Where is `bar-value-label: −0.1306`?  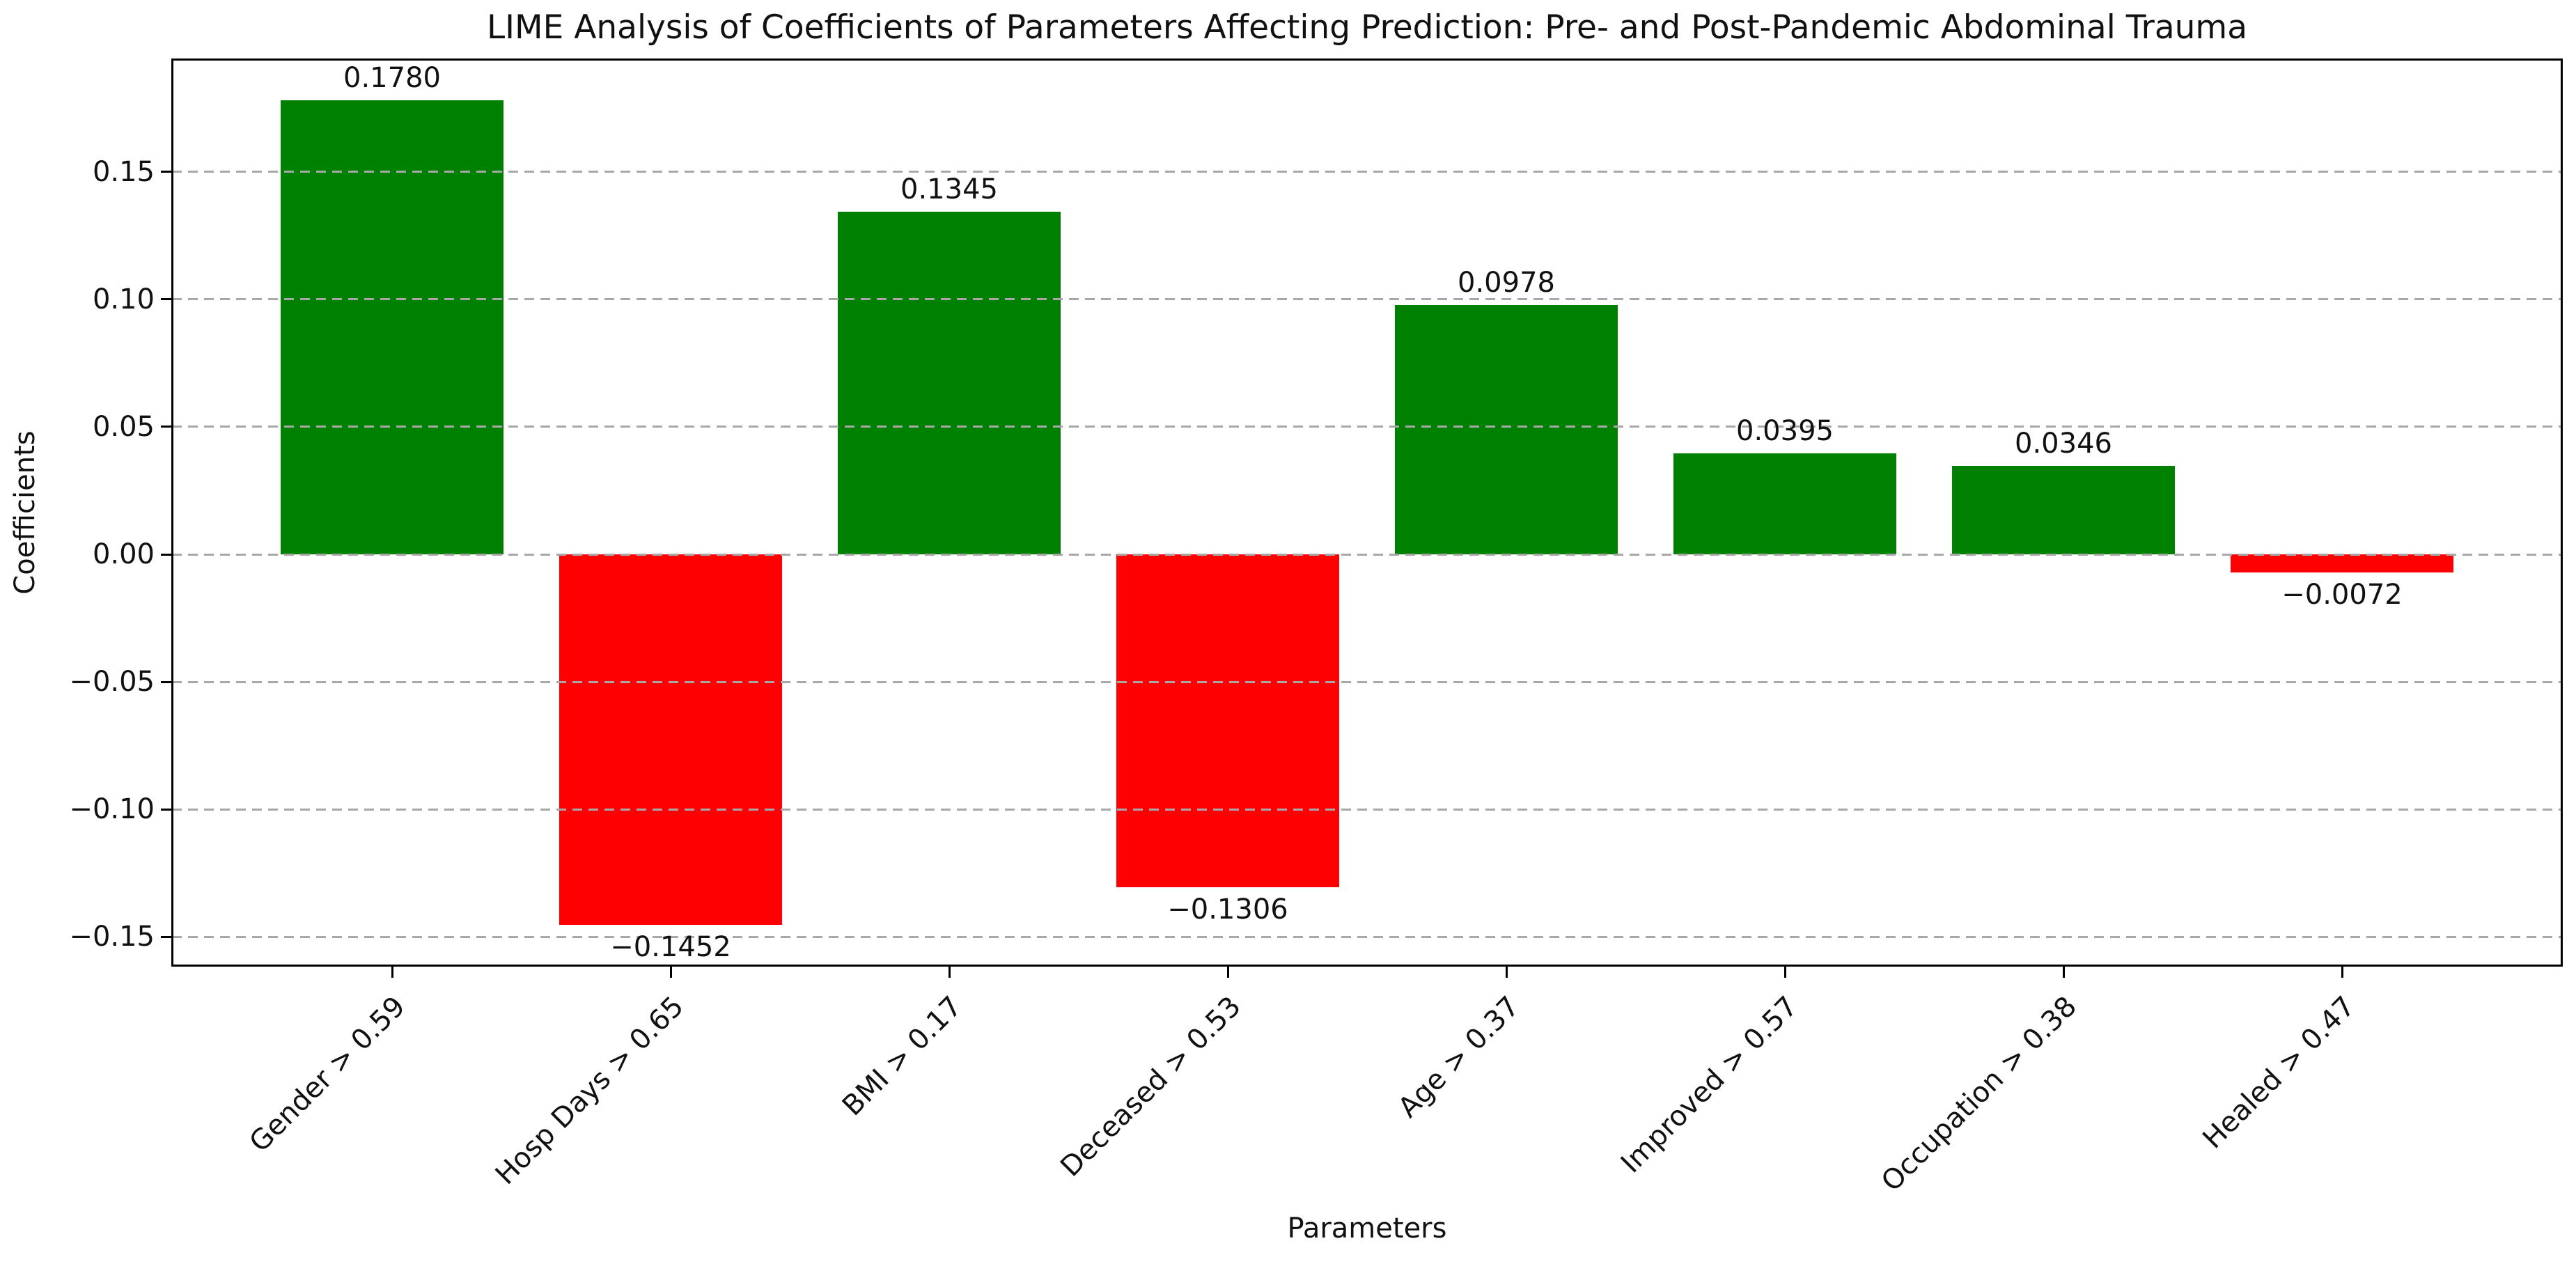 bar-value-label: −0.1306 is located at coordinates (1227, 910).